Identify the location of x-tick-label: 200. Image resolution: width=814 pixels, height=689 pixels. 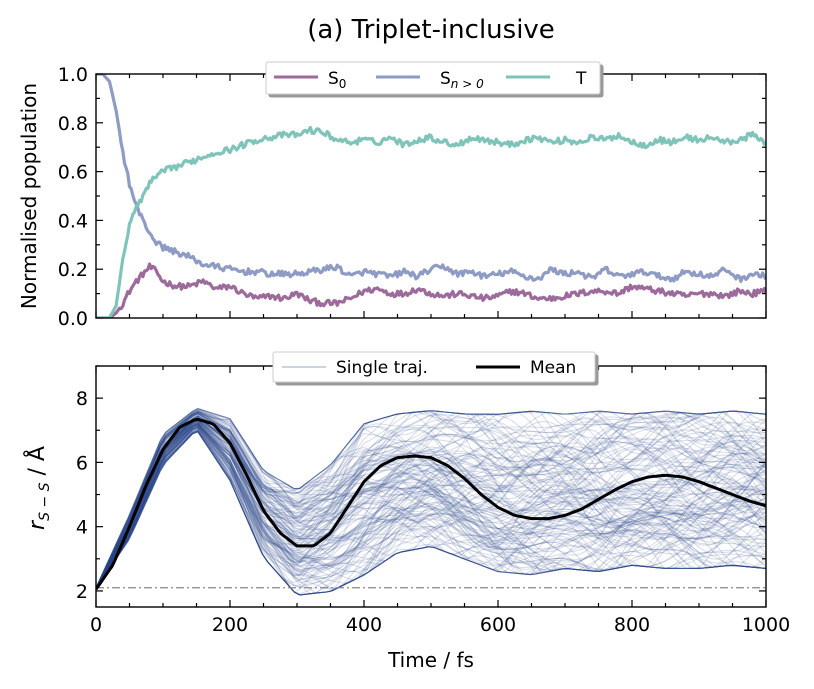
(230, 625).